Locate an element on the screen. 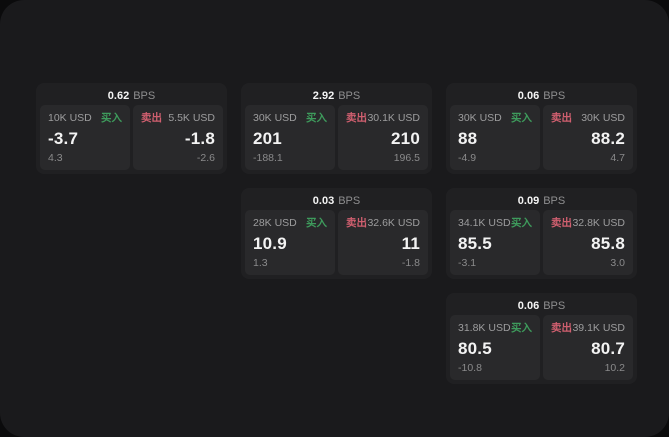 This screenshot has width=669, height=437. buy-price: 85.5 is located at coordinates (475, 243).